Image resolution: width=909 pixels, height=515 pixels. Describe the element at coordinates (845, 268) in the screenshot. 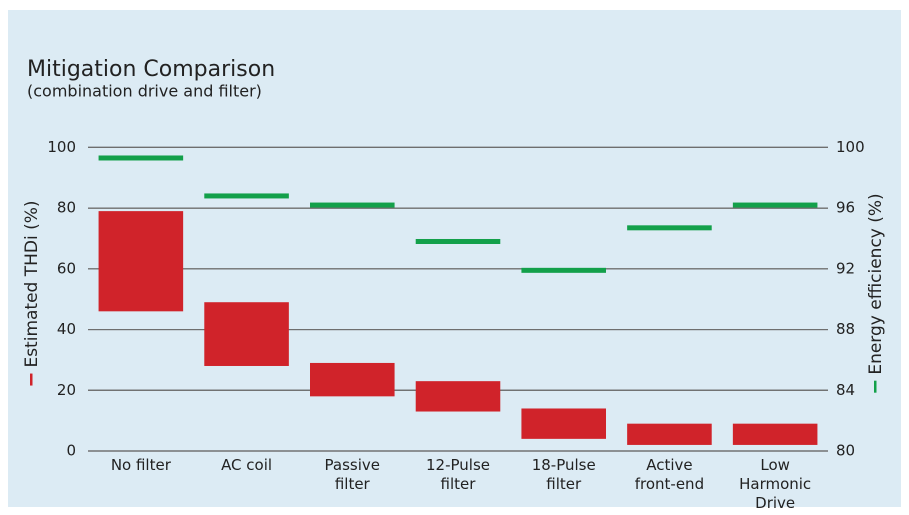

I see `y2-tick-label: 92` at that location.